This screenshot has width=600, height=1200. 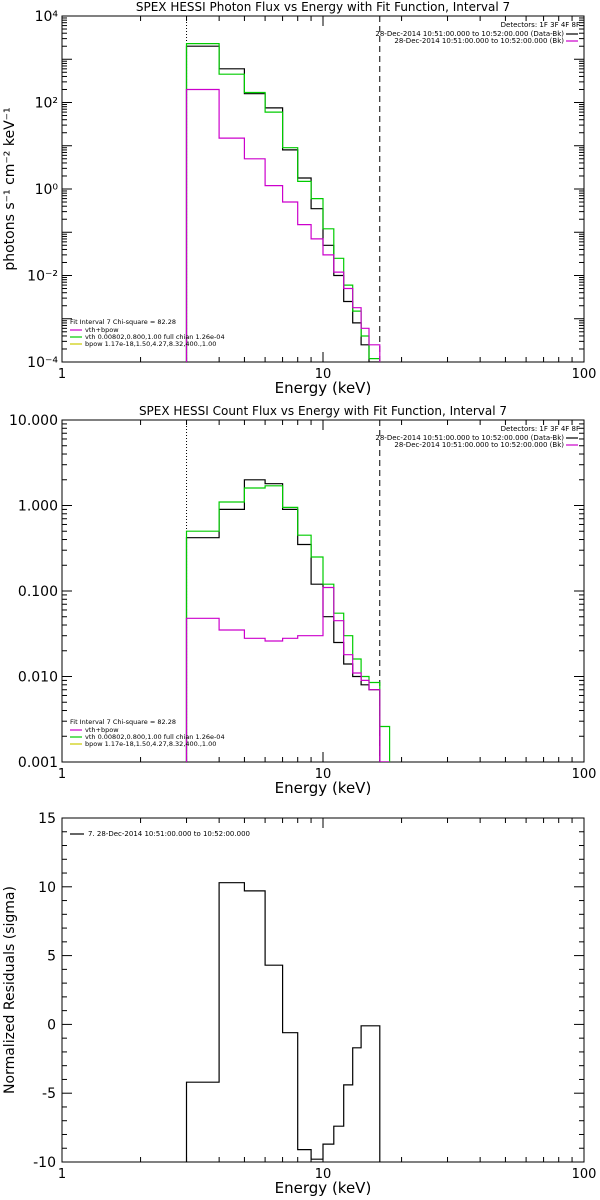 I want to click on y-tick-label: 10⁻², so click(x=42, y=277).